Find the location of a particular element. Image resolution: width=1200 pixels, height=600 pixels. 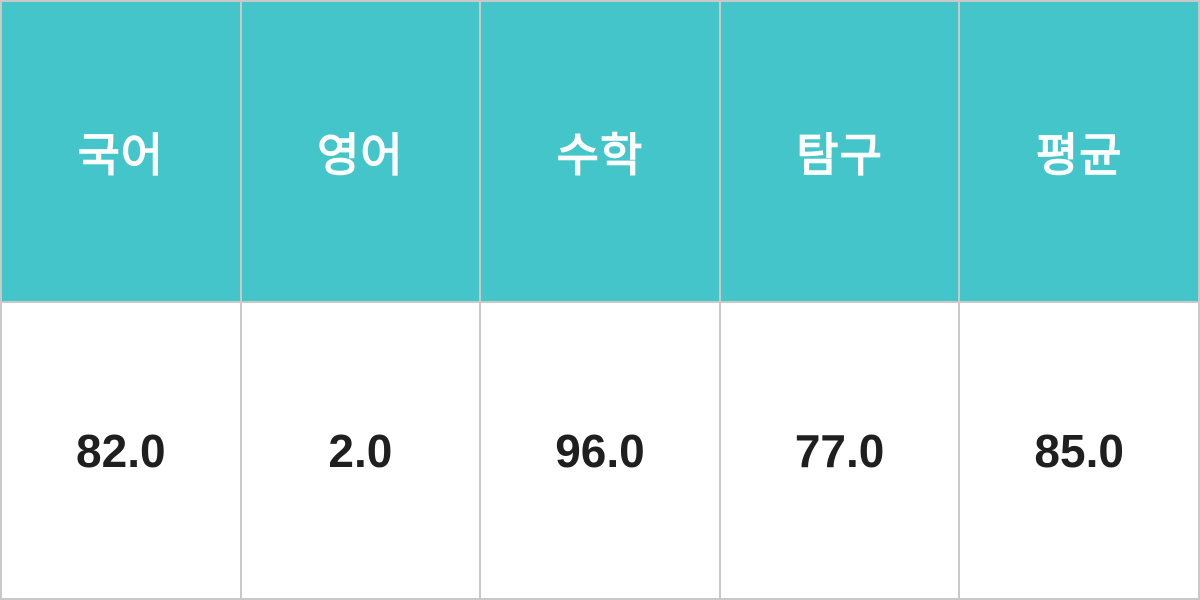

value-cell-english: 2.0 is located at coordinates (360, 450).